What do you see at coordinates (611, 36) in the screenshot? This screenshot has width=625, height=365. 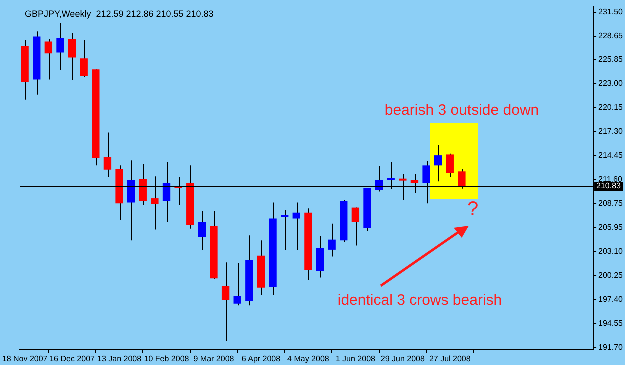 I see `y-tick-label: 228.65` at bounding box center [611, 36].